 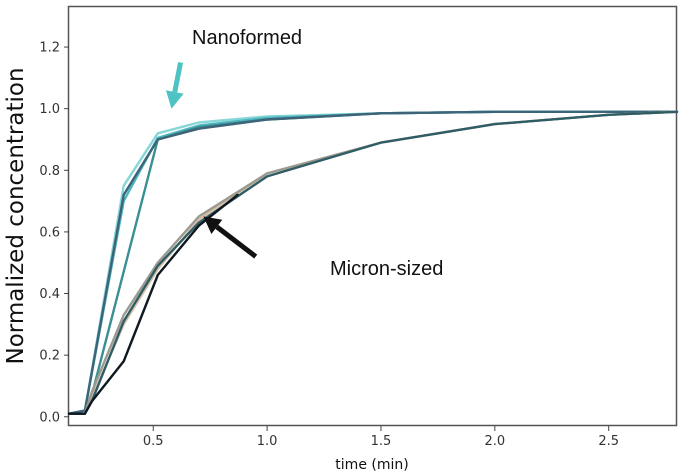 I want to click on y-axis-title: Normalized concentration, so click(x=16, y=215).